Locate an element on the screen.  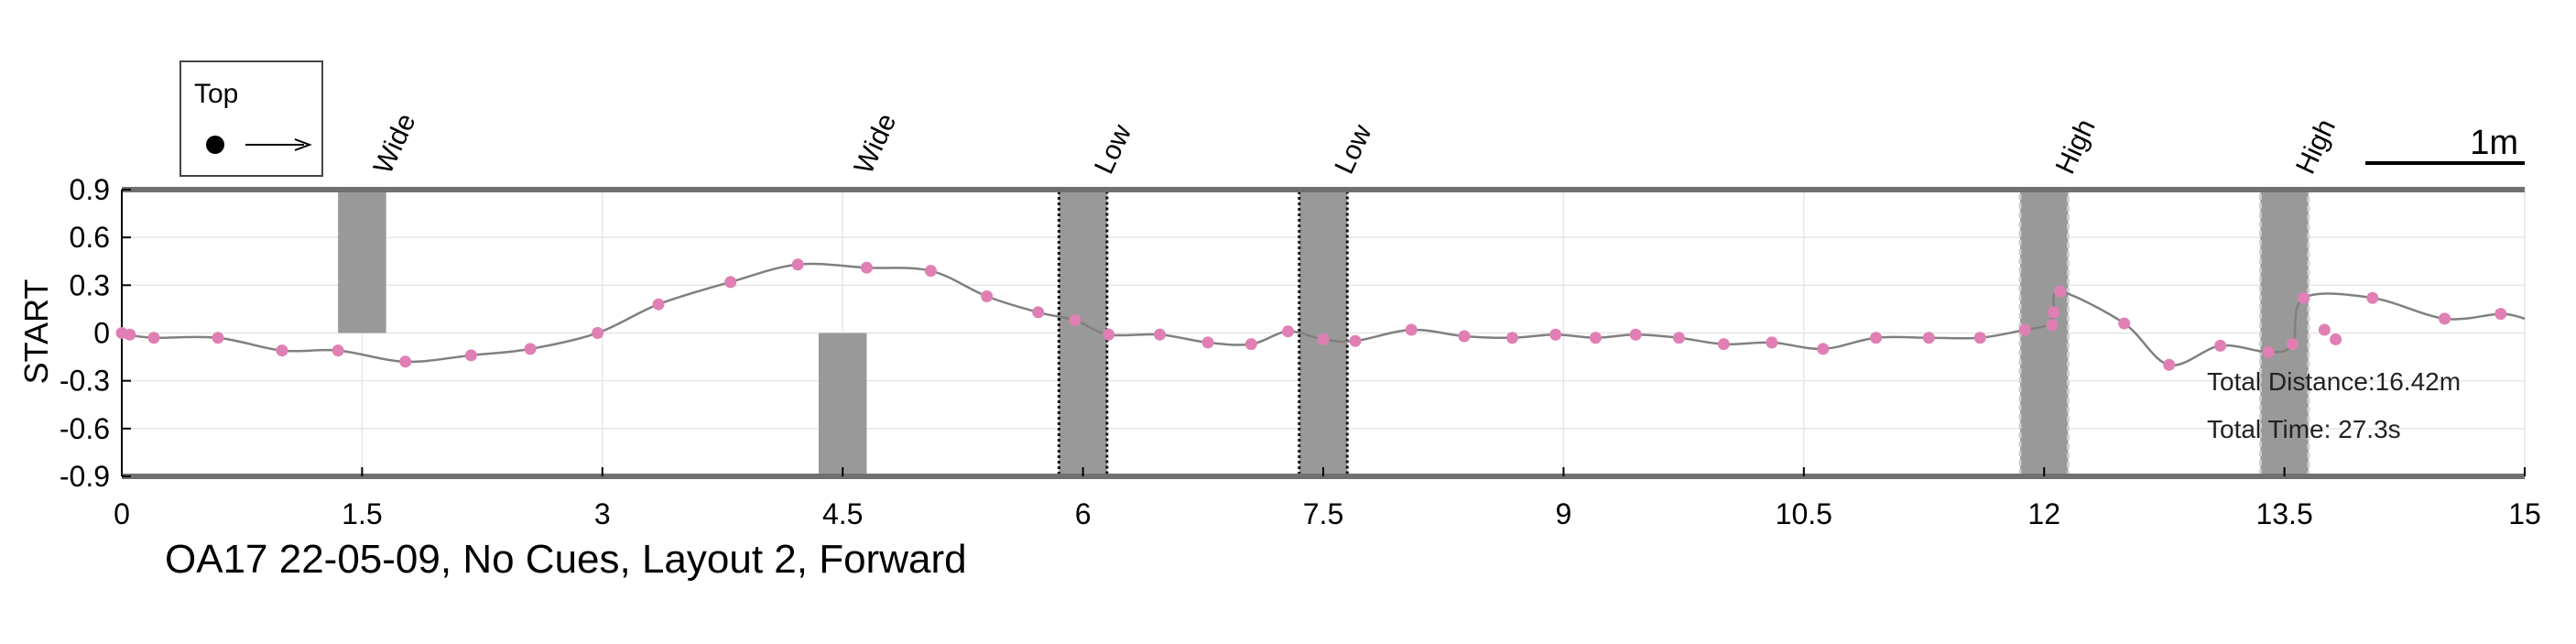
x-tick-label: 15 is located at coordinates (2524, 514).